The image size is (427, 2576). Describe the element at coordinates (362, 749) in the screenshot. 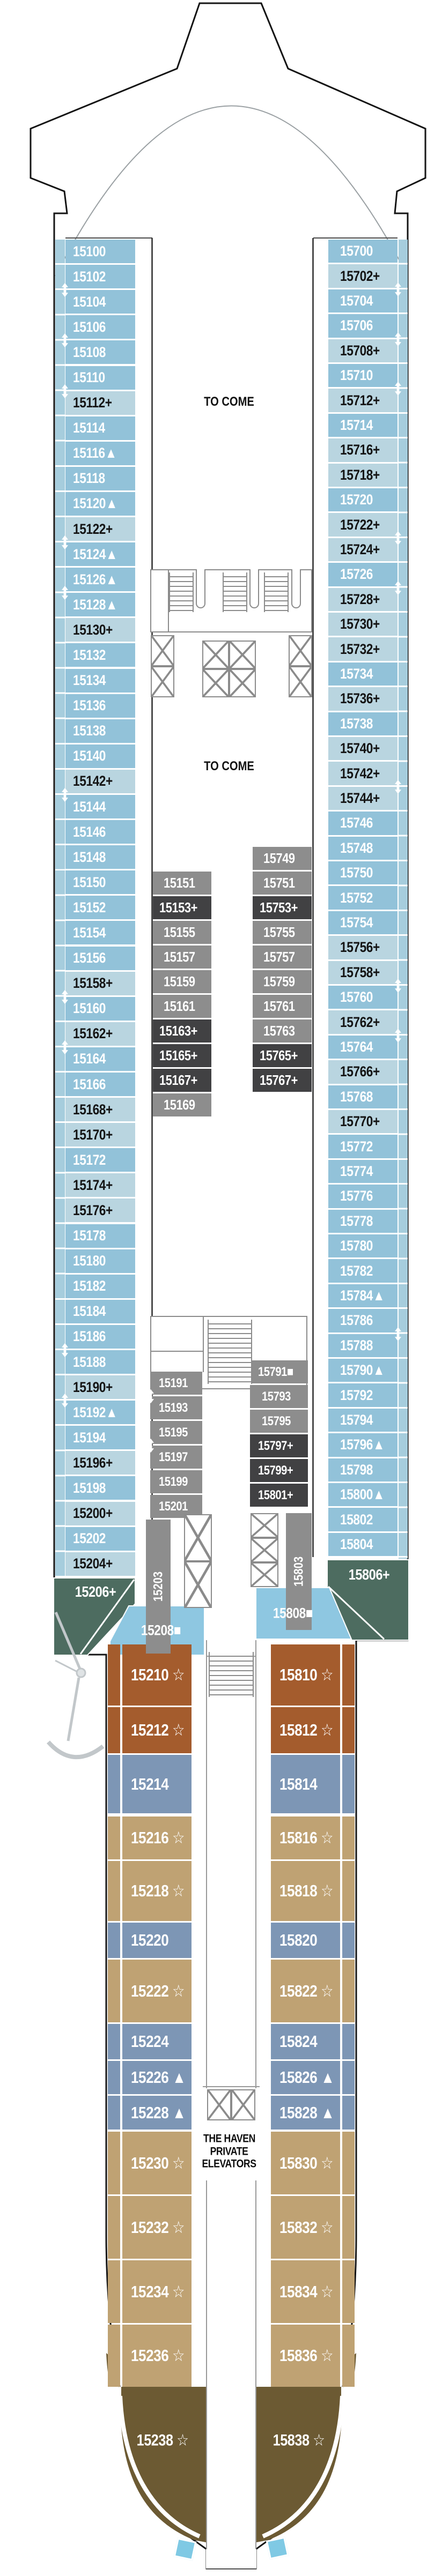

I see `cabin-15740: 15740+` at that location.